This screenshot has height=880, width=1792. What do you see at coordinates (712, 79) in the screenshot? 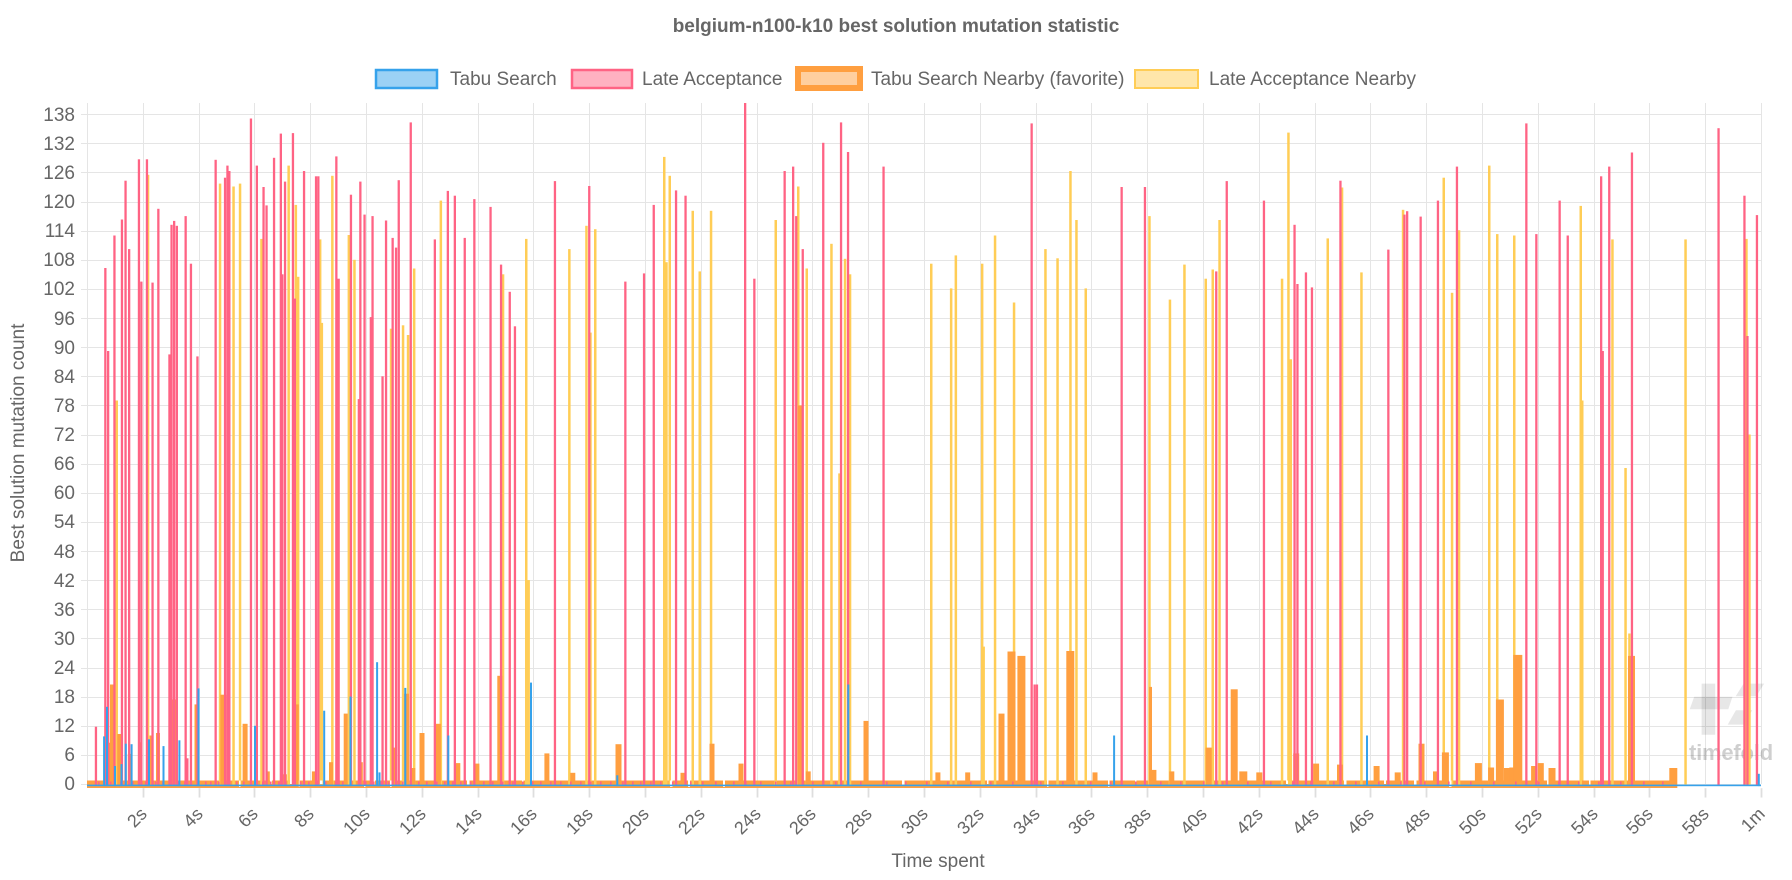
I see `svg-text: Late Acceptance` at bounding box center [712, 79].